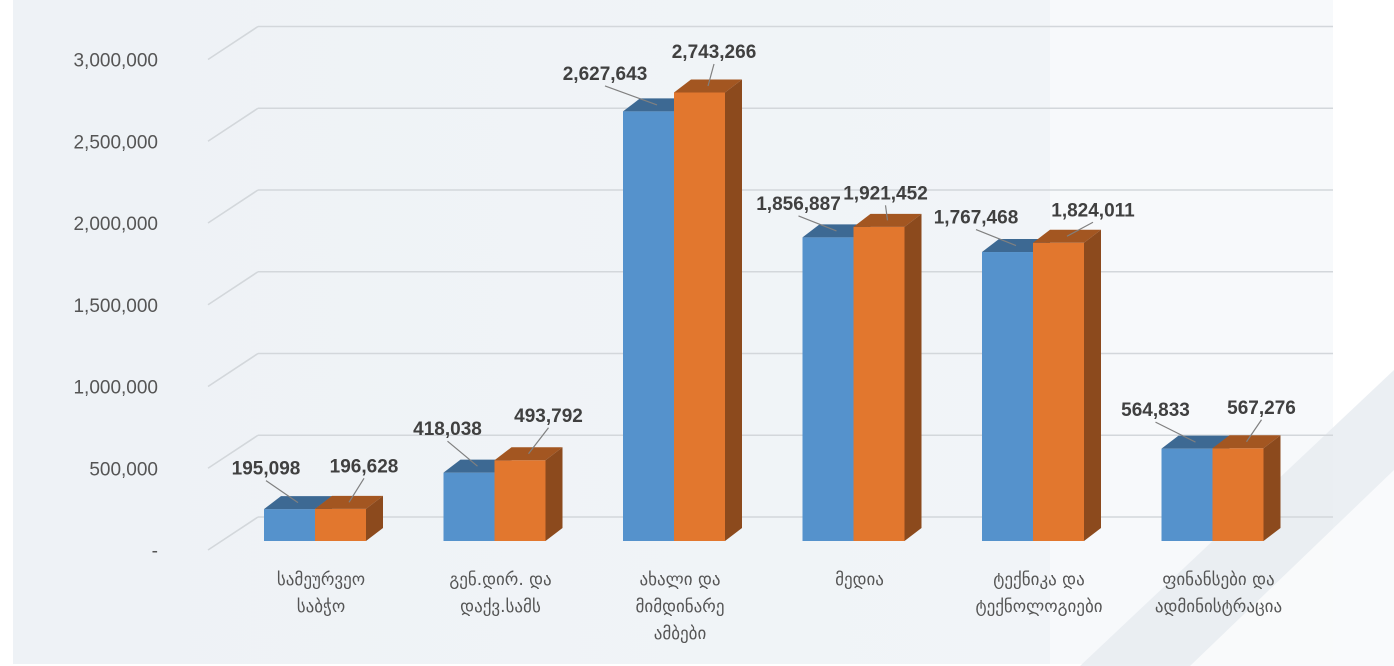 Image resolution: width=1394 pixels, height=666 pixels. Describe the element at coordinates (364, 466) in the screenshot. I see `data-label: 196,628` at that location.